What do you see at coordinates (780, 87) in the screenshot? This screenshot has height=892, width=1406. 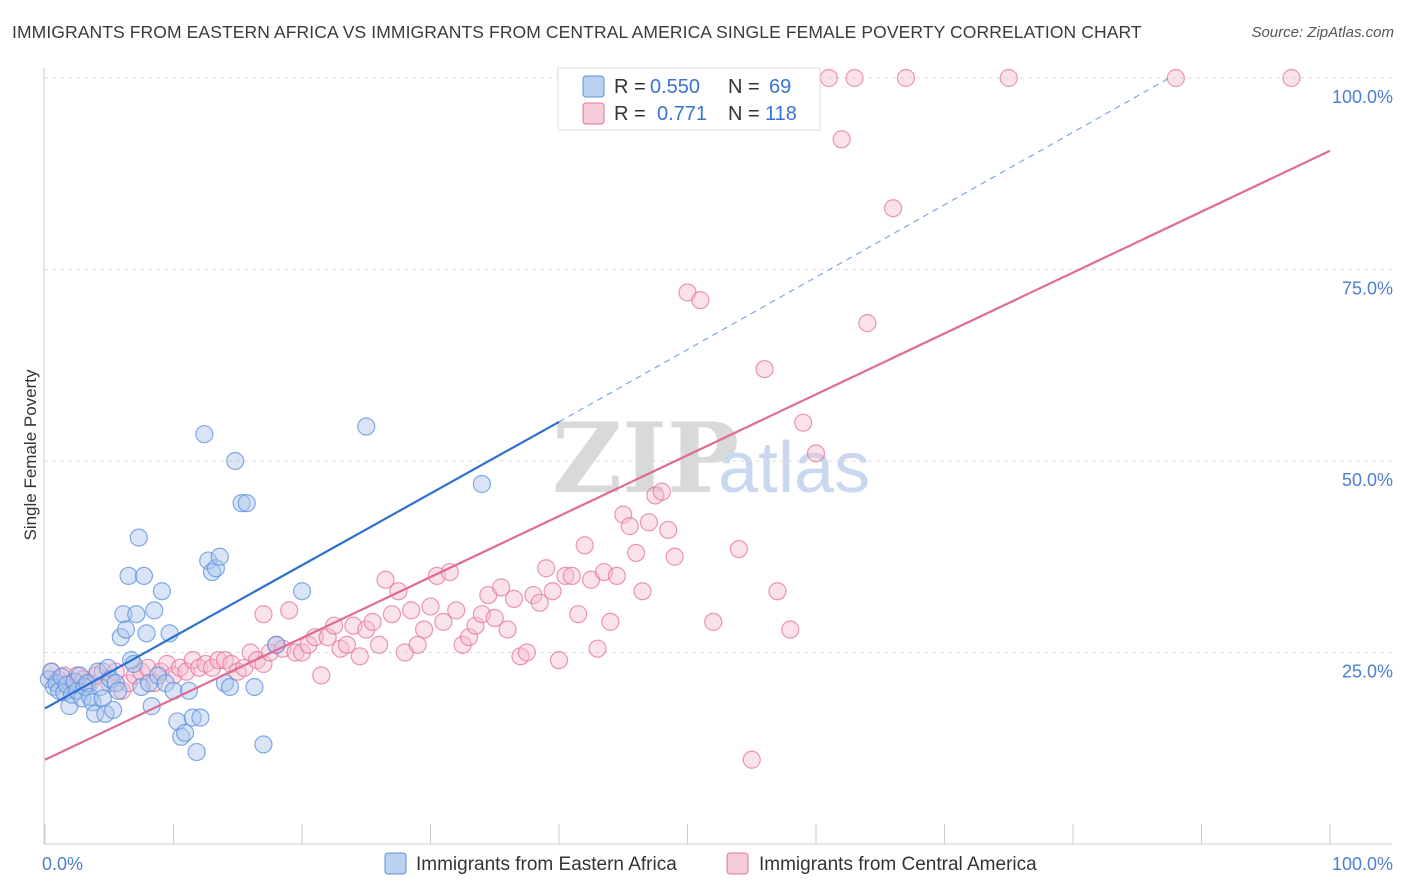 I see `legend-n-value: 69` at bounding box center [780, 87].